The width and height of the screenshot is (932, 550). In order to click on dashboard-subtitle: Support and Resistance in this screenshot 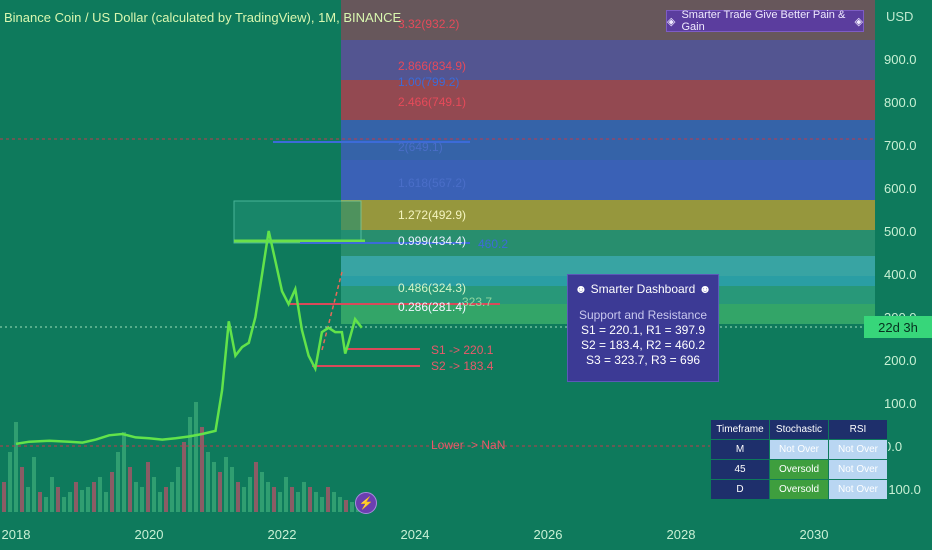, I will do `click(643, 315)`.